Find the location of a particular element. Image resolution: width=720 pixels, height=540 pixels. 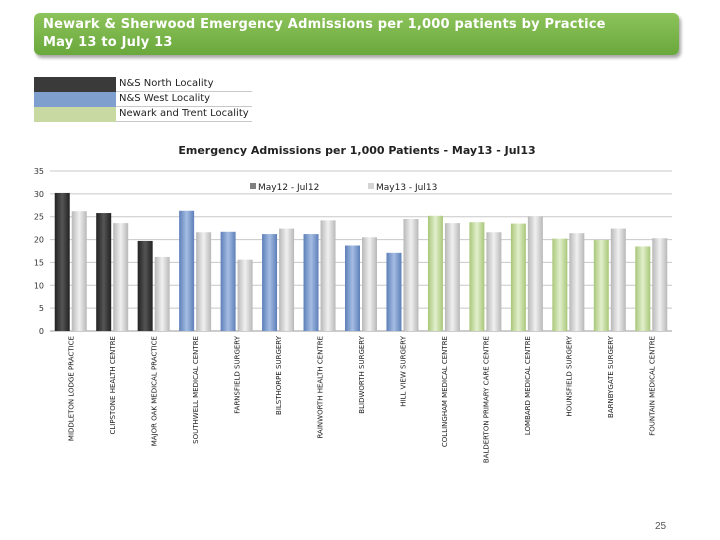

x-tick-label: HILL VIEW SURGERY is located at coordinates (403, 370).